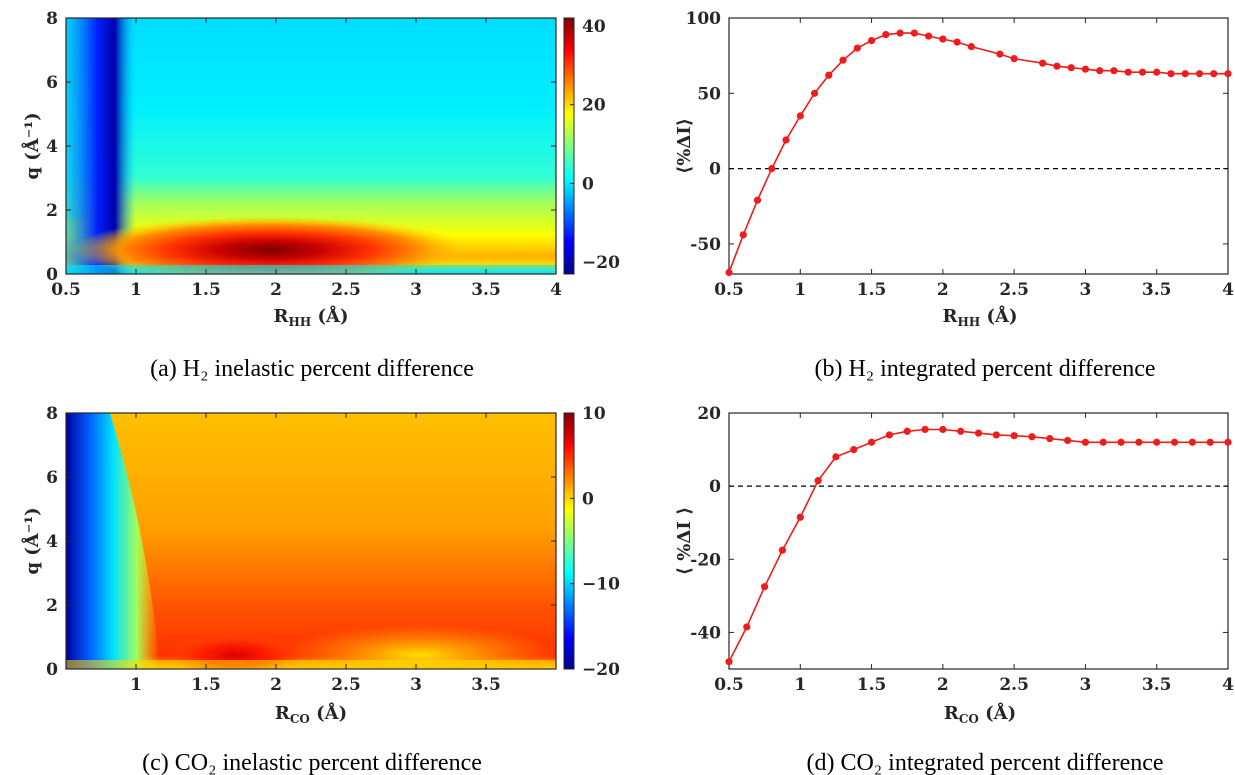 The height and width of the screenshot is (775, 1235). I want to click on ylabel-d: ⟨ %ΔI ⟩, so click(684, 541).